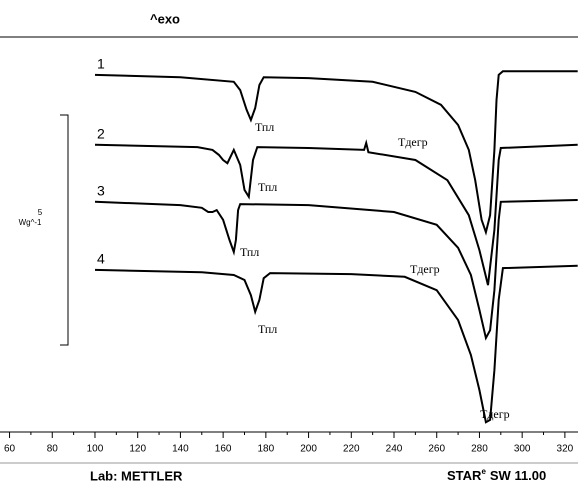 This screenshot has height=486, width=578. I want to click on series-label: 2, so click(101, 134).